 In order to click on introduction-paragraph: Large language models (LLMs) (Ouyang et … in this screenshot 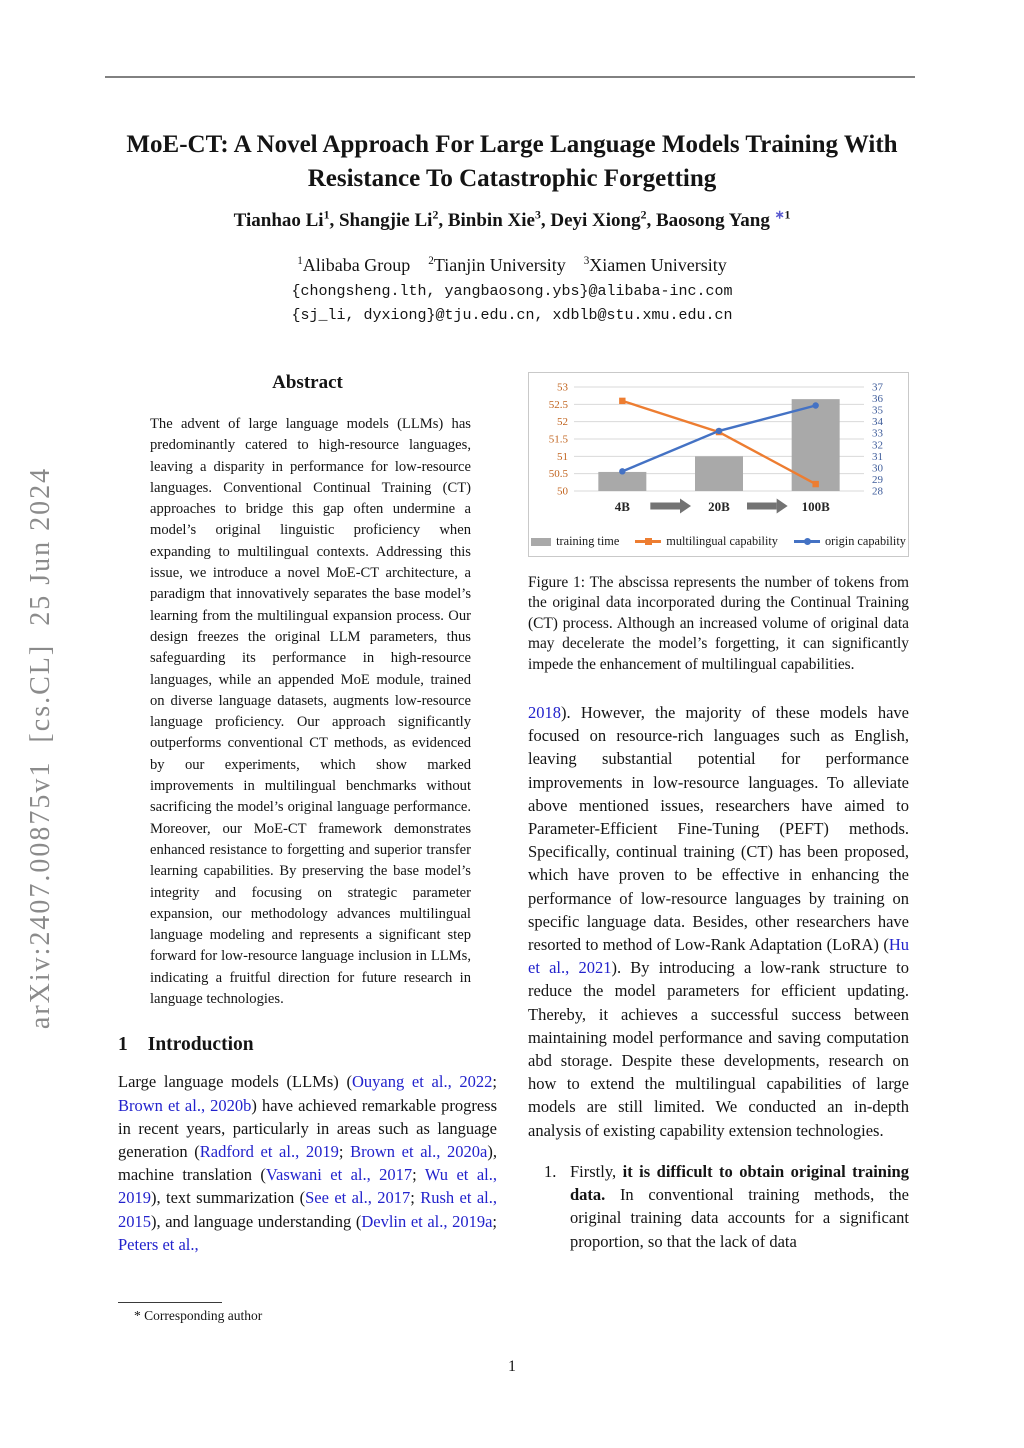, I will do `click(308, 1163)`.